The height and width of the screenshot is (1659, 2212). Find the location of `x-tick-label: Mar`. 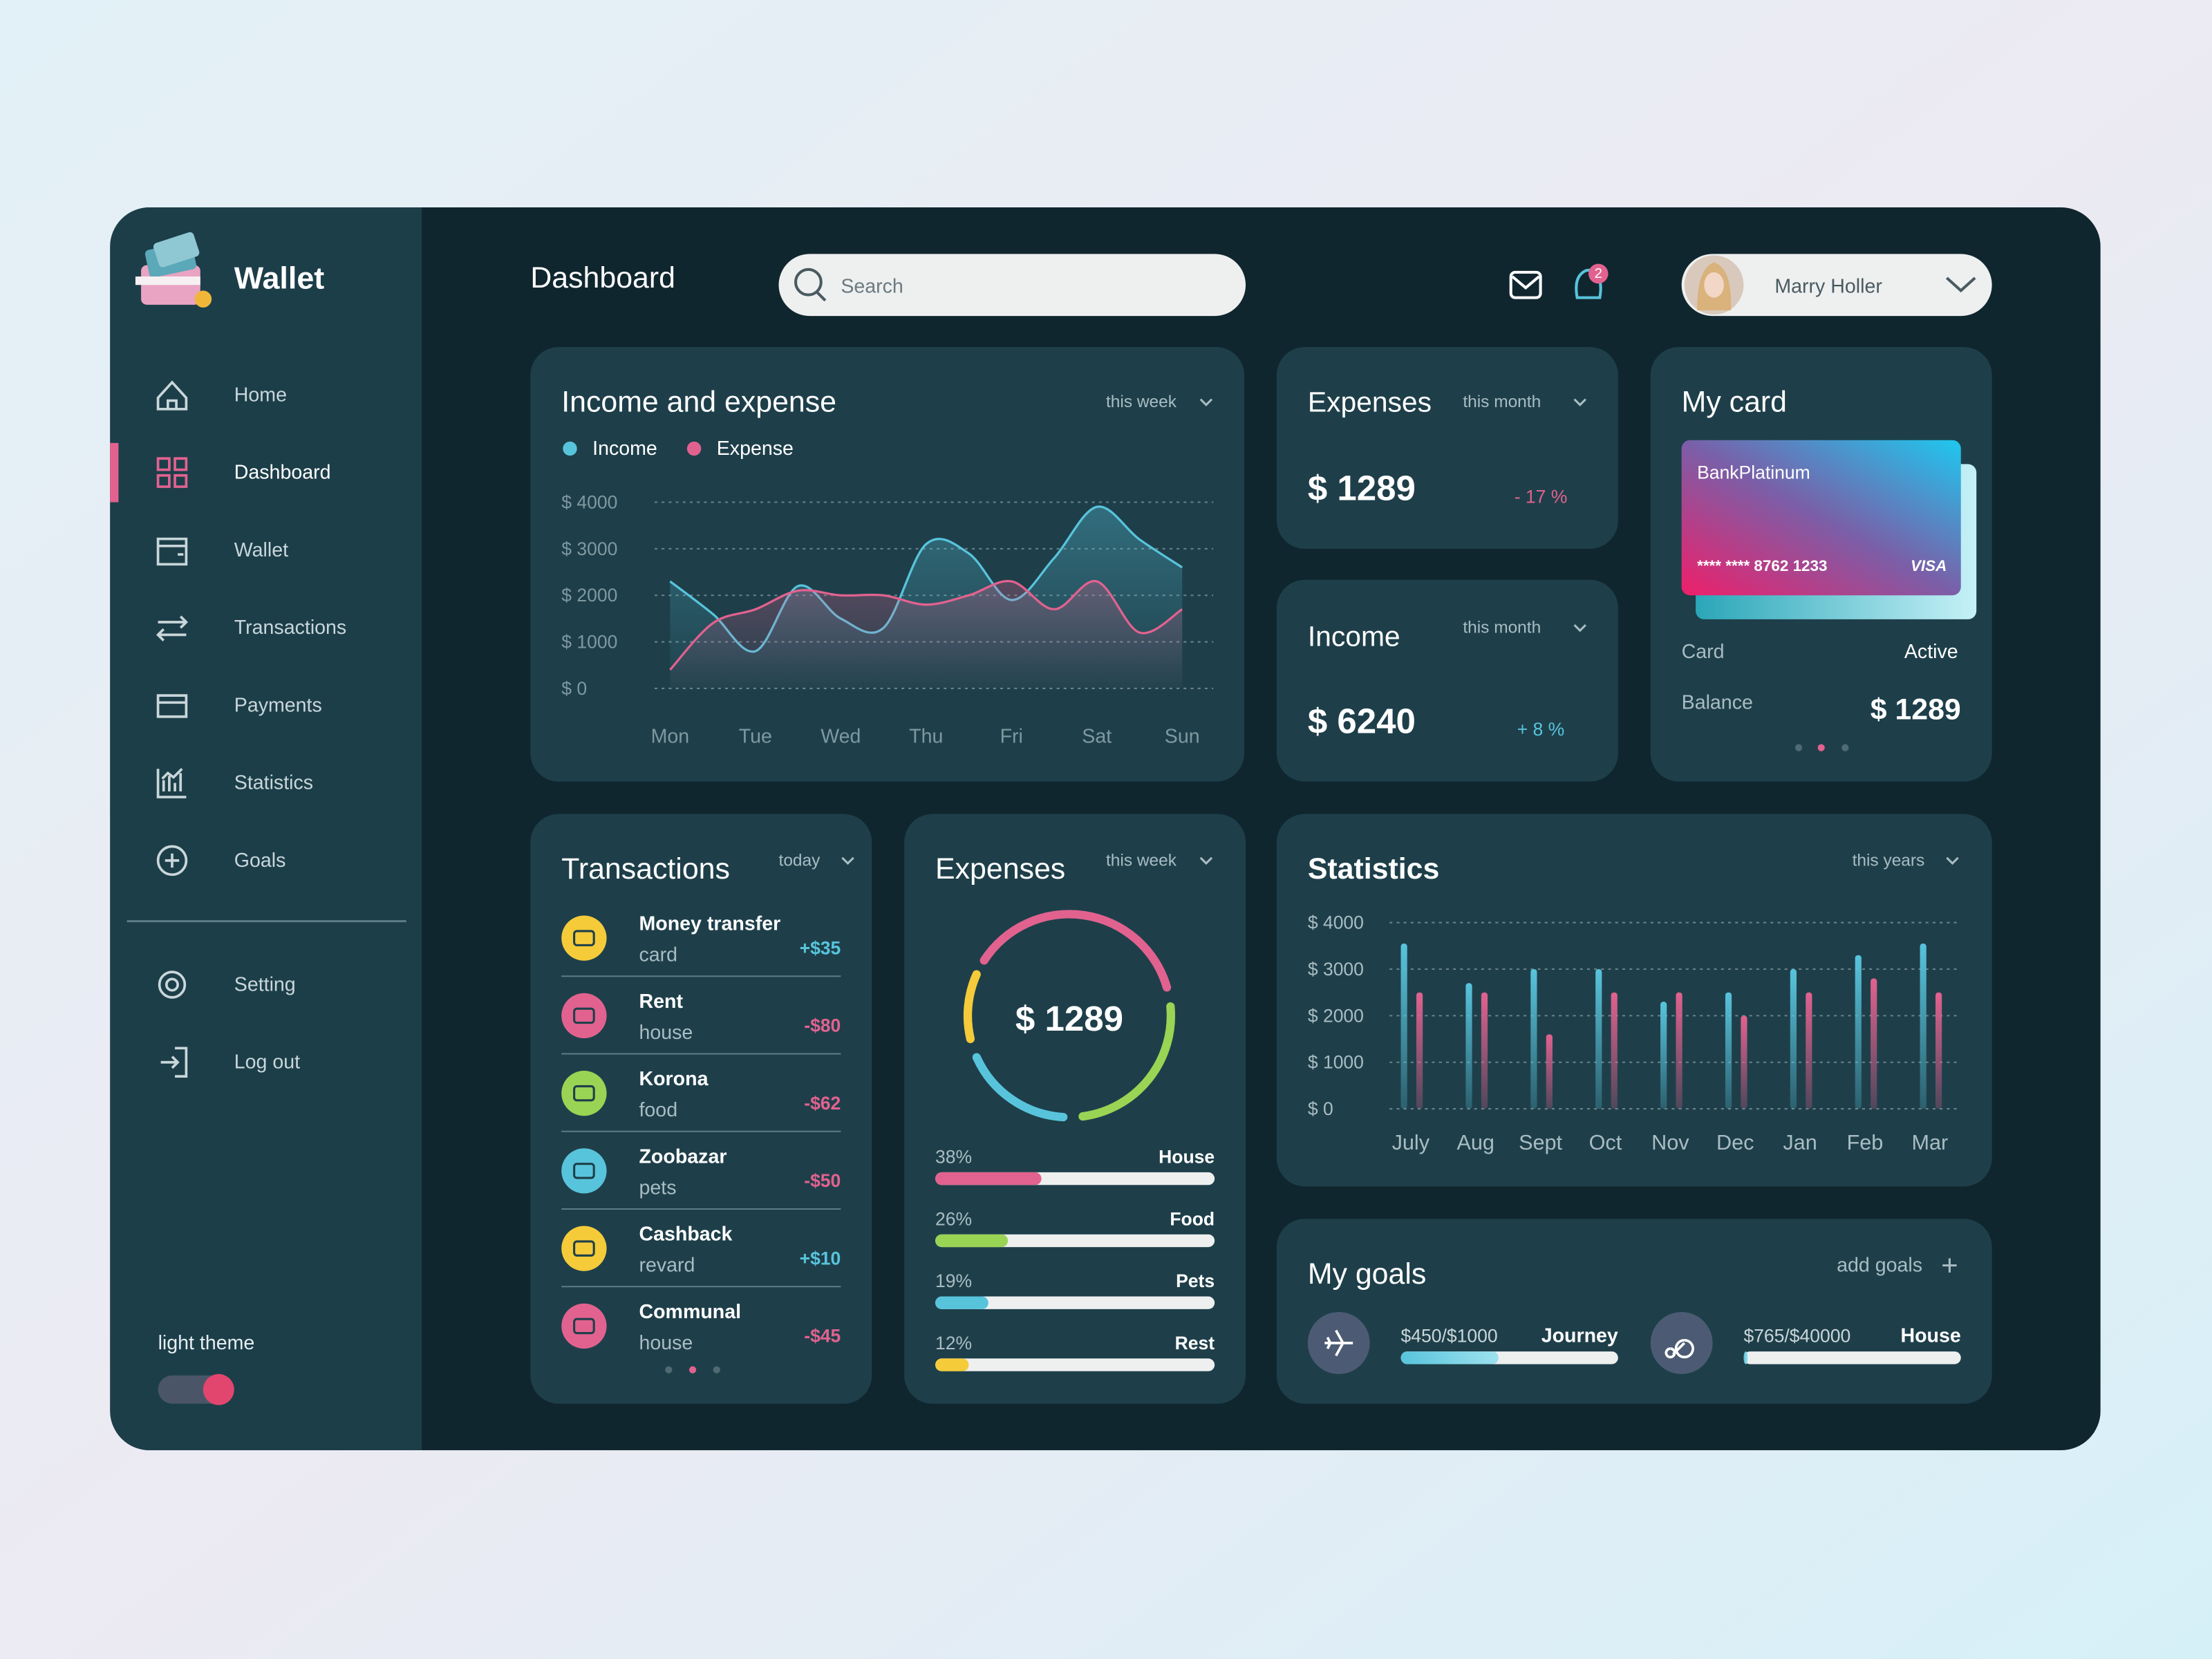

x-tick-label: Mar is located at coordinates (1929, 1142).